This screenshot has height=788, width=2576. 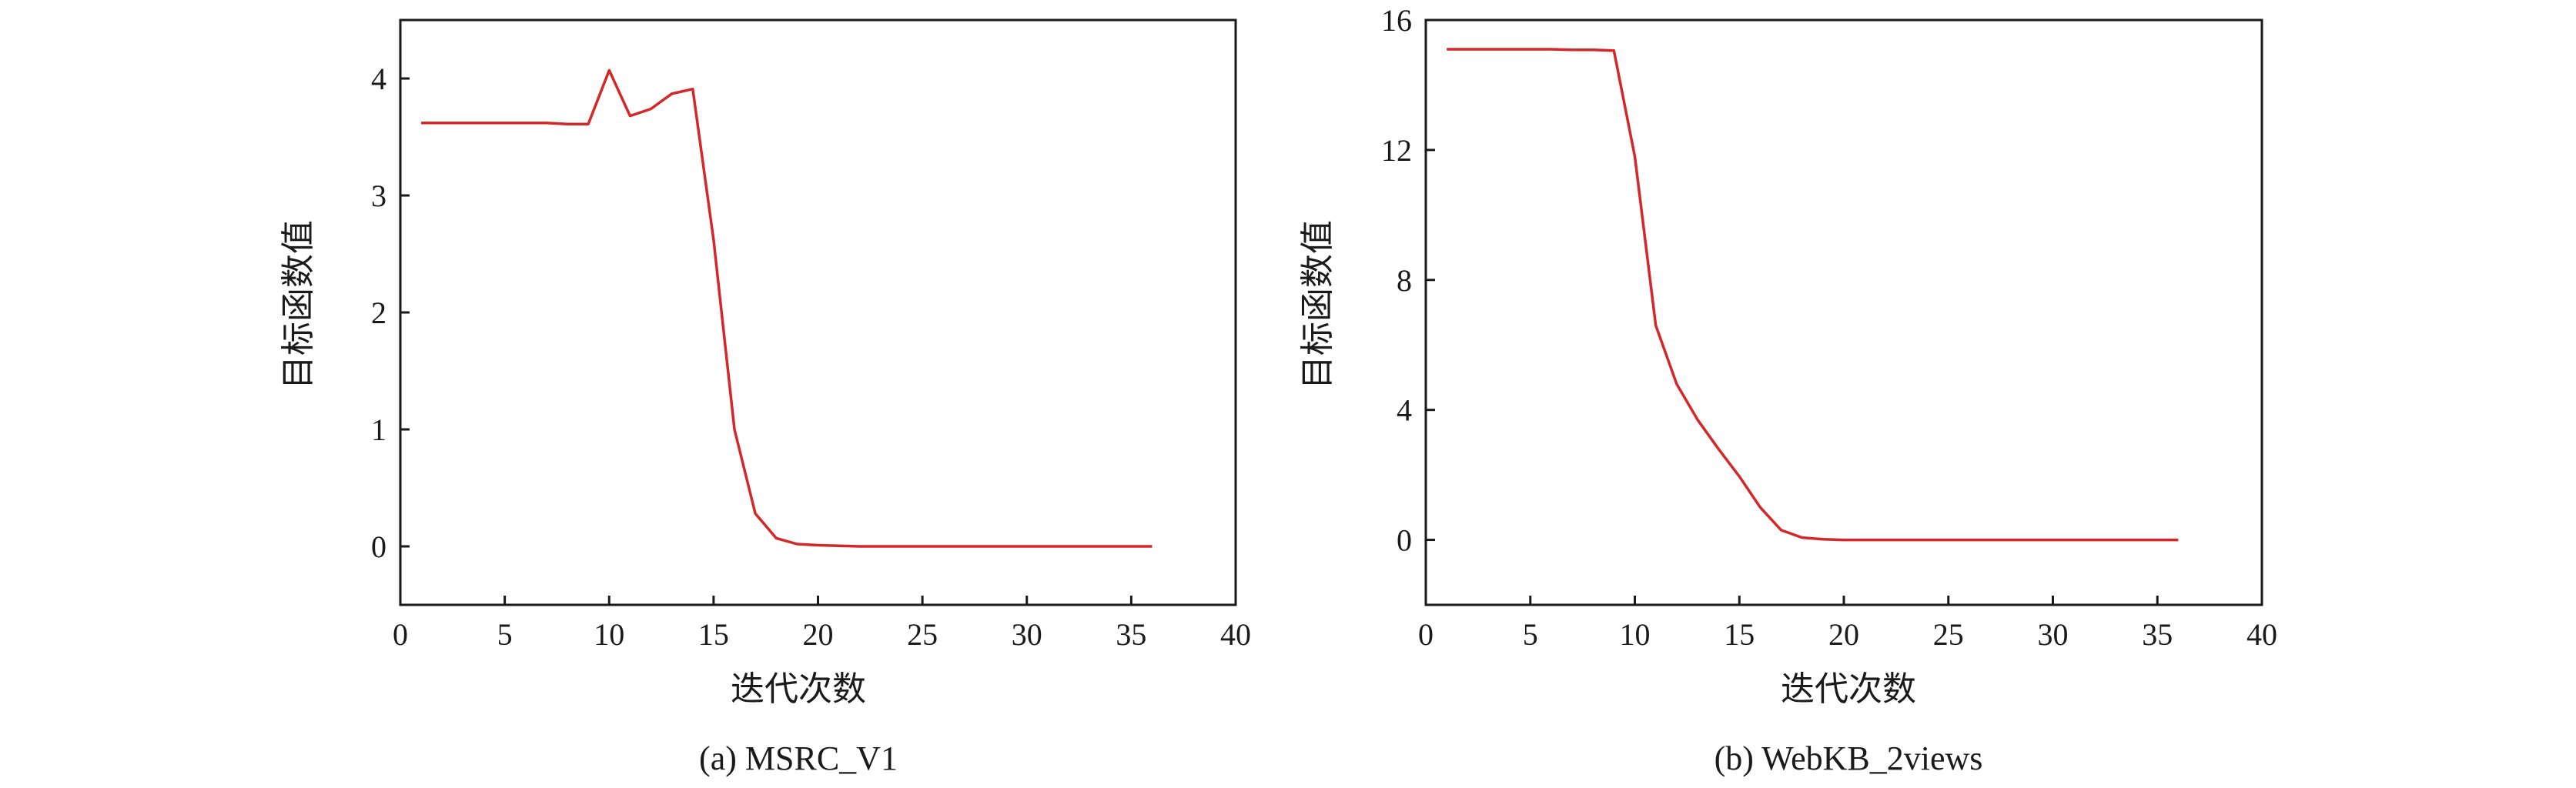 I want to click on y-tick-label: 1, so click(x=379, y=429).